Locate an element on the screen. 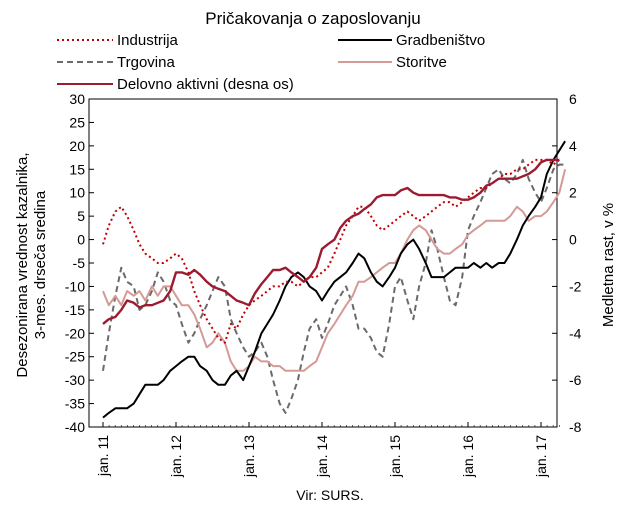  legend-item-delovno-aktivni: Delovno aktivni (desna os) is located at coordinates (175, 84).